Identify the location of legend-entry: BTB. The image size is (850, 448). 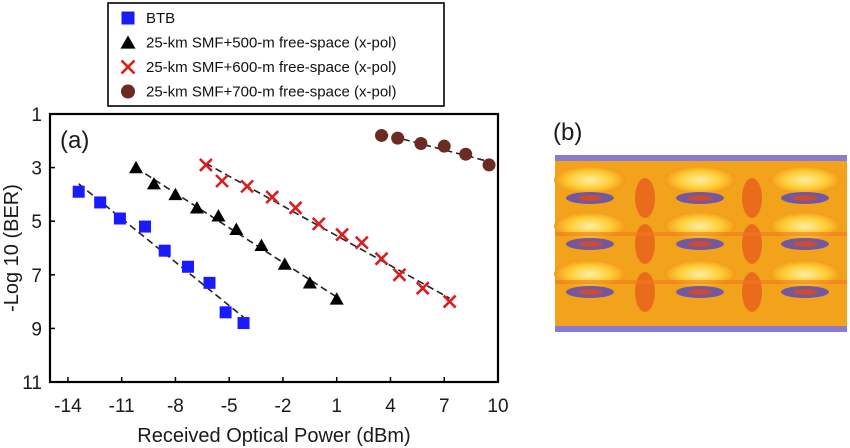
(160, 18).